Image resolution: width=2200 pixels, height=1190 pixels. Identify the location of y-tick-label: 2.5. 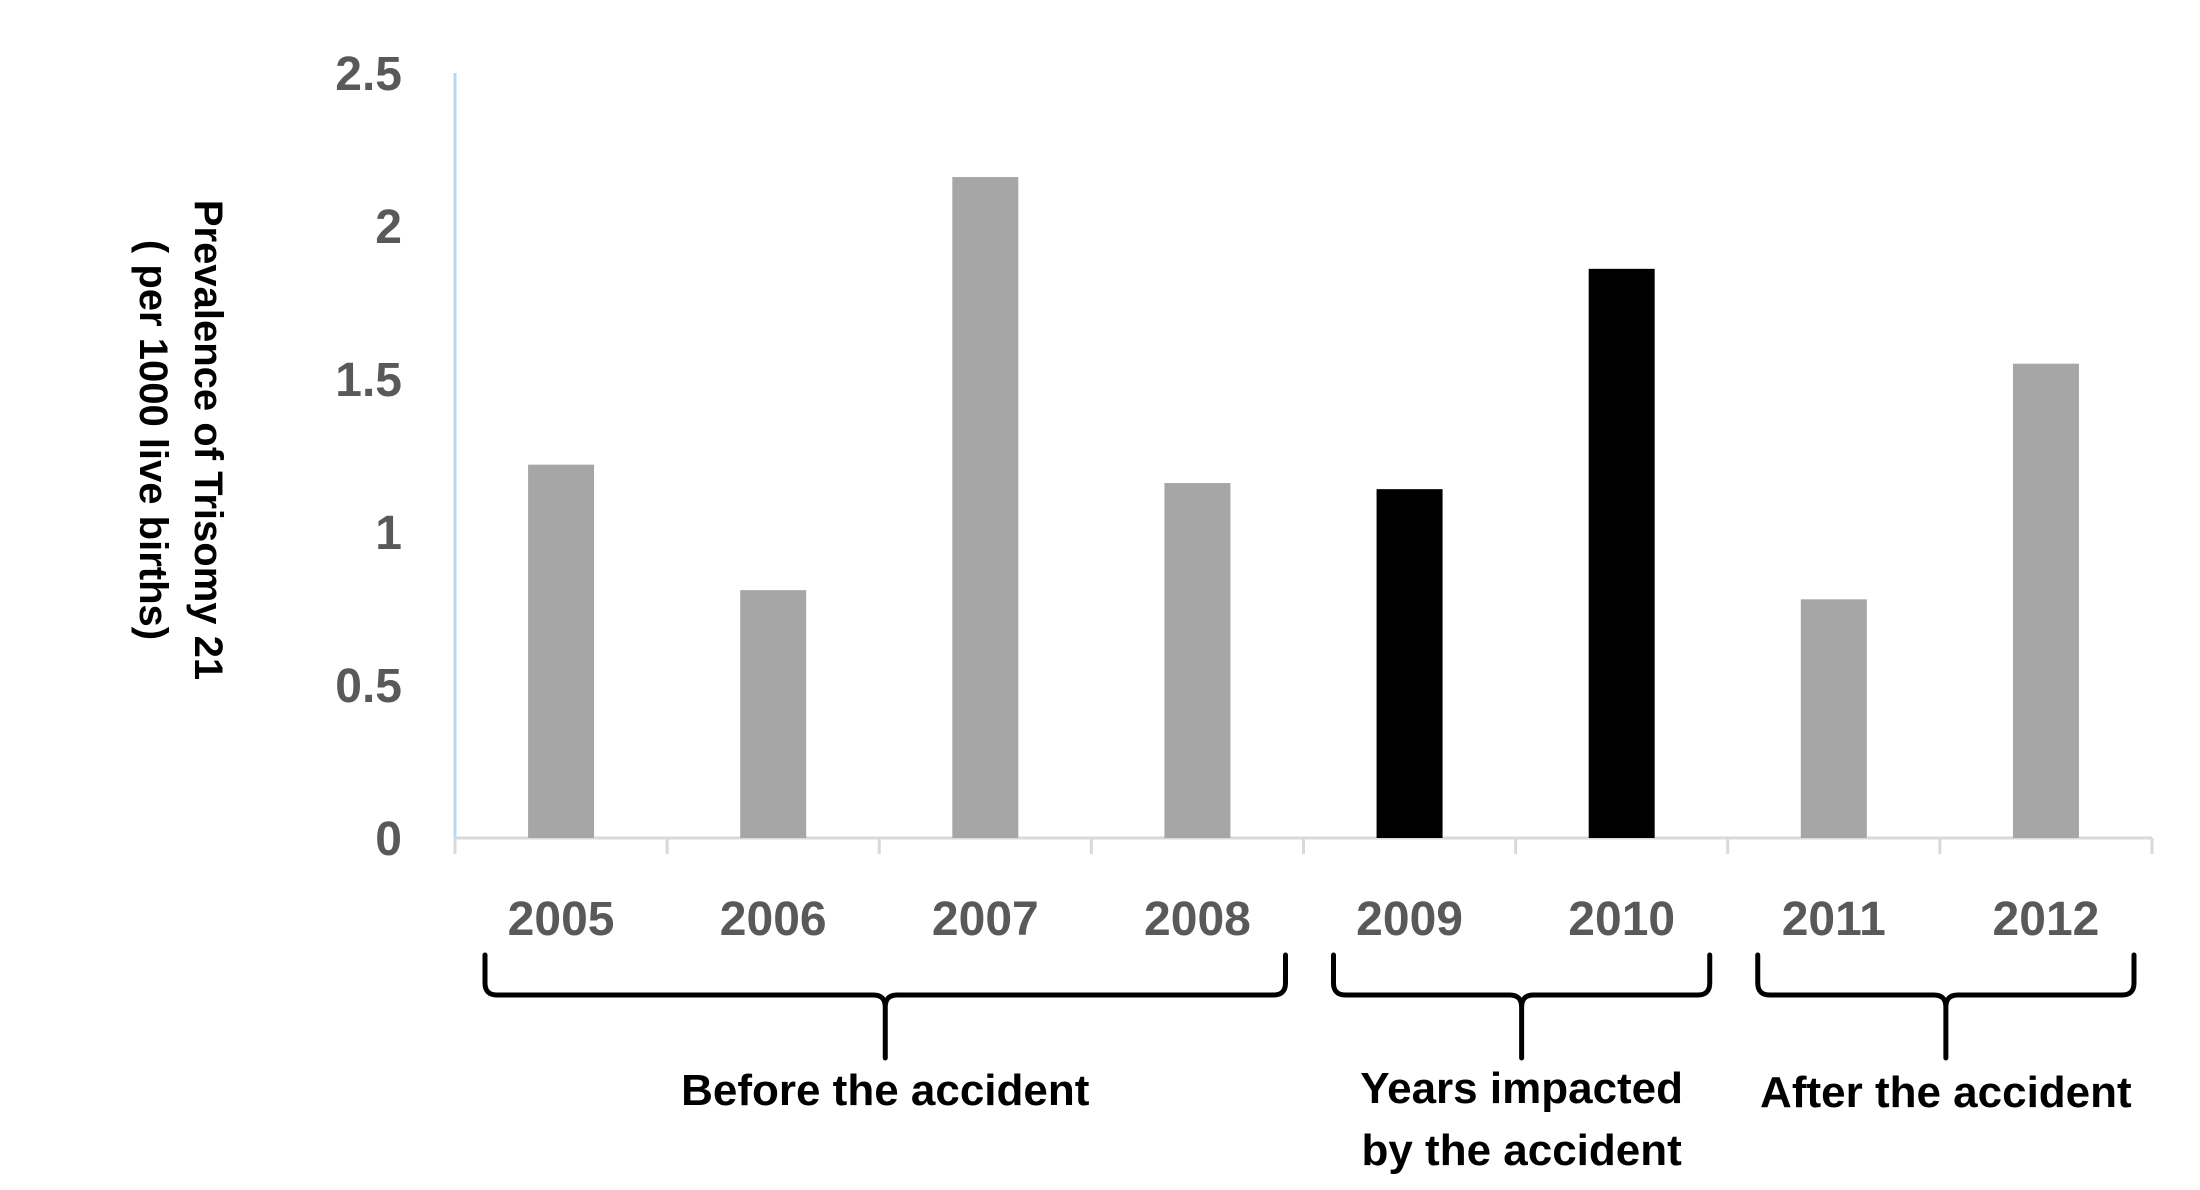
(368, 74).